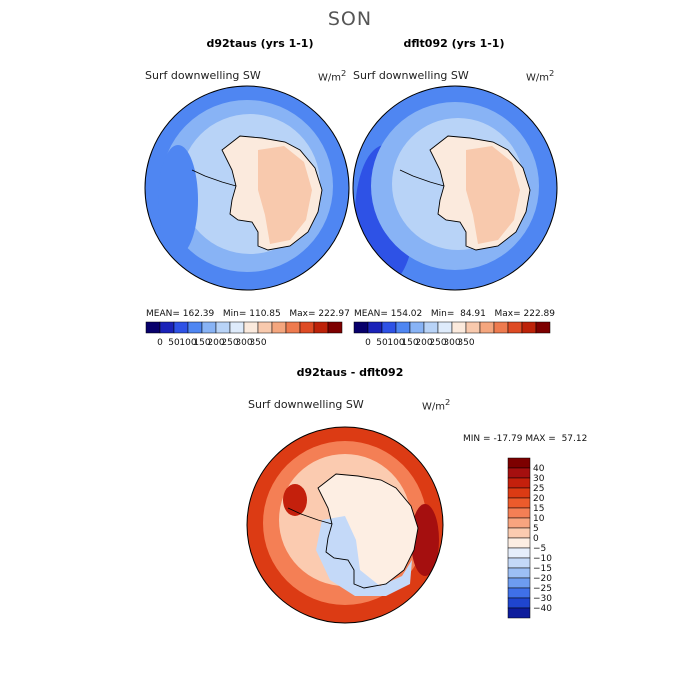 This screenshot has height=700, width=700. What do you see at coordinates (542, 569) in the screenshot?
I see `panel3-colorbar-tick: −15` at bounding box center [542, 569].